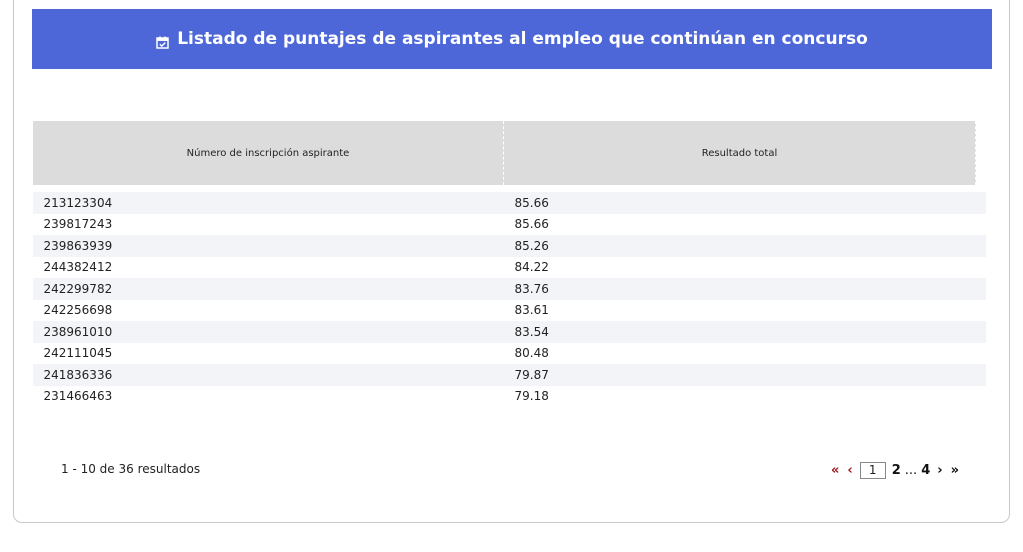  Describe the element at coordinates (739, 153) in the screenshot. I see `column-header-total: Resultado total` at that location.